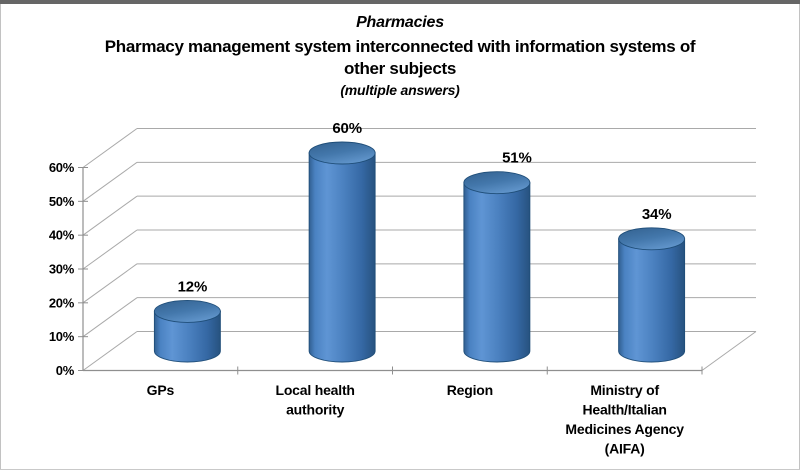 Image resolution: width=800 pixels, height=470 pixels. I want to click on floor-right-edge, so click(729, 351).